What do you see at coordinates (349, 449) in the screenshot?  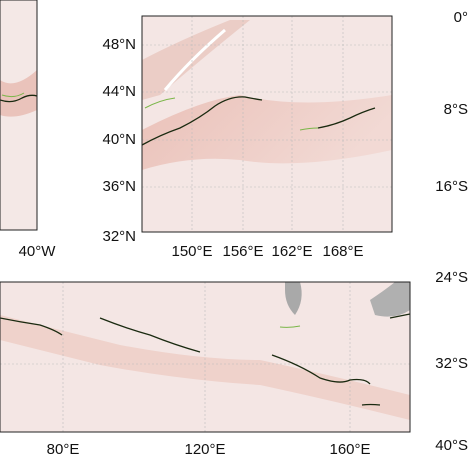 I see `x-tick-label: 160°E` at bounding box center [349, 449].